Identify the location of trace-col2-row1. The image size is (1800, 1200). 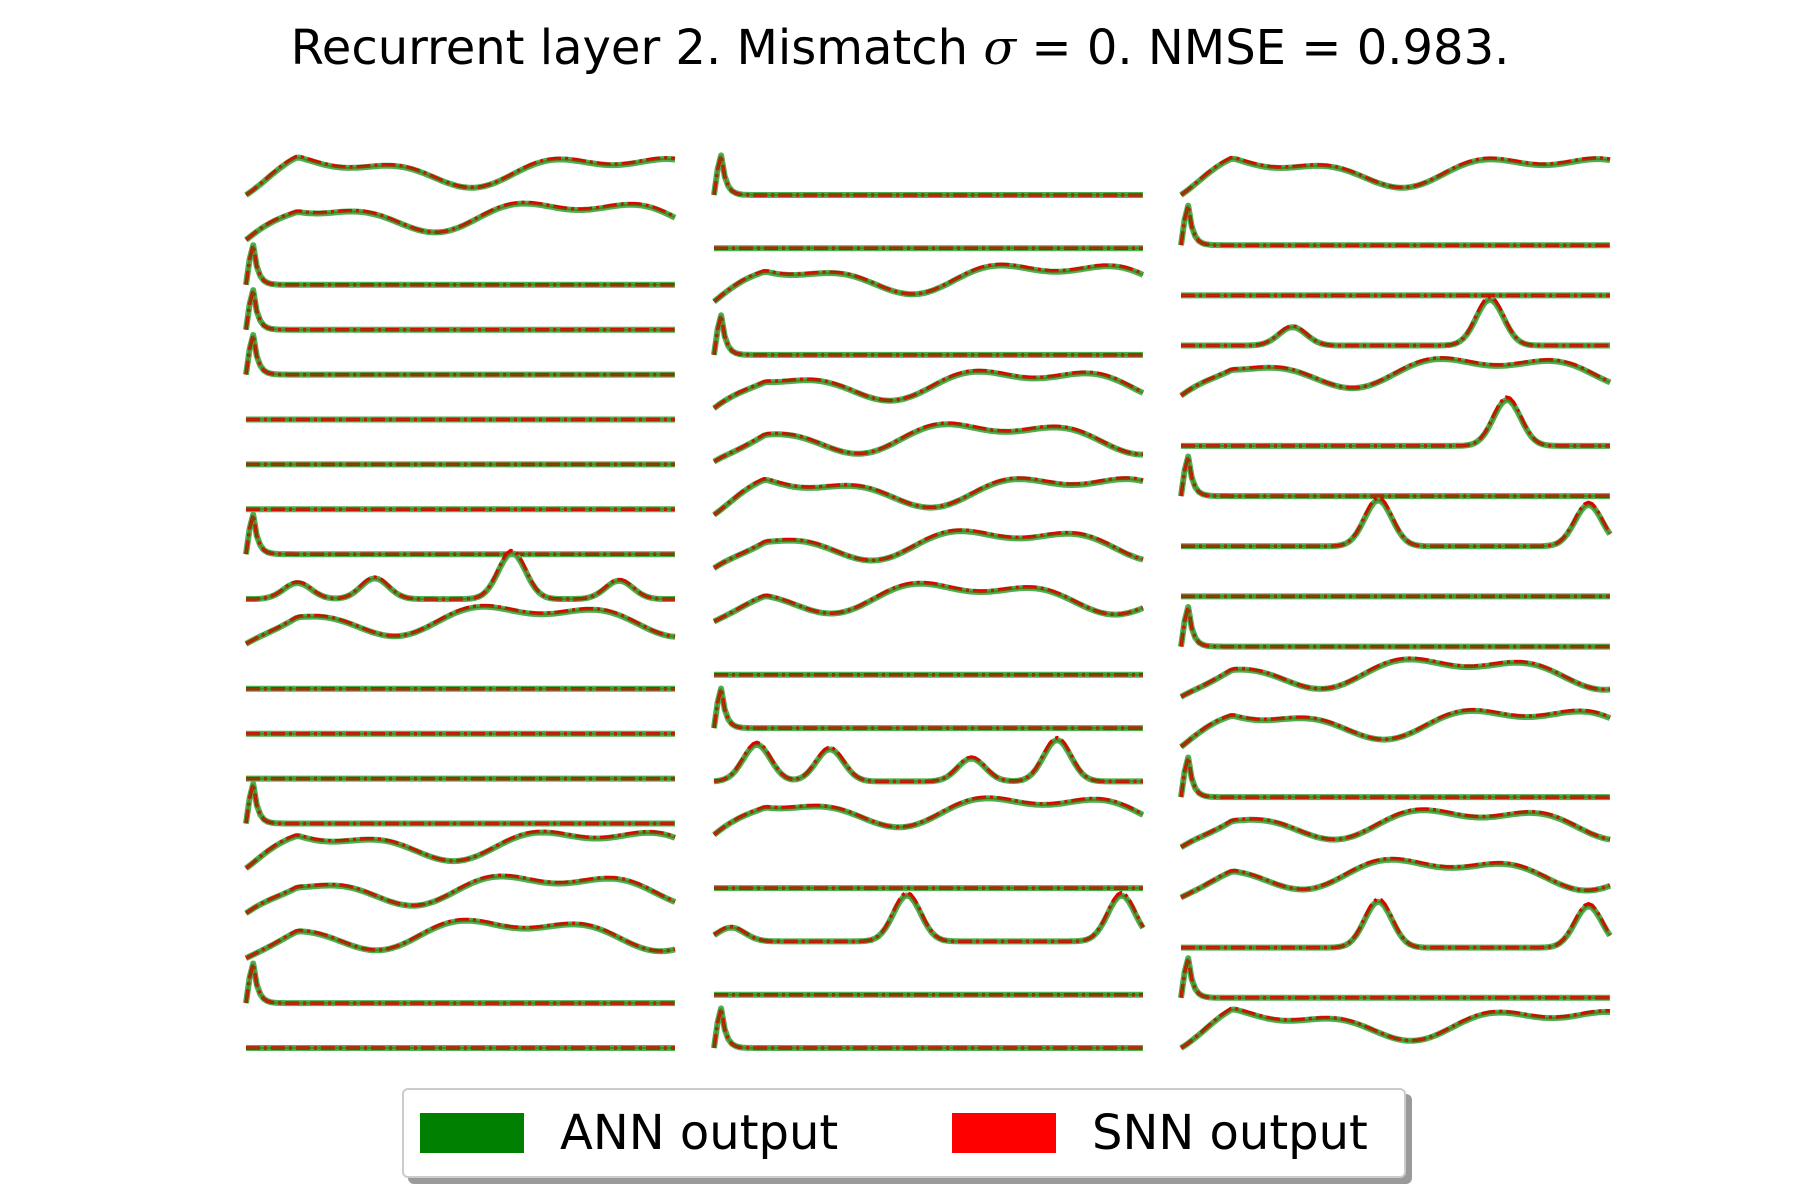
(927, 175).